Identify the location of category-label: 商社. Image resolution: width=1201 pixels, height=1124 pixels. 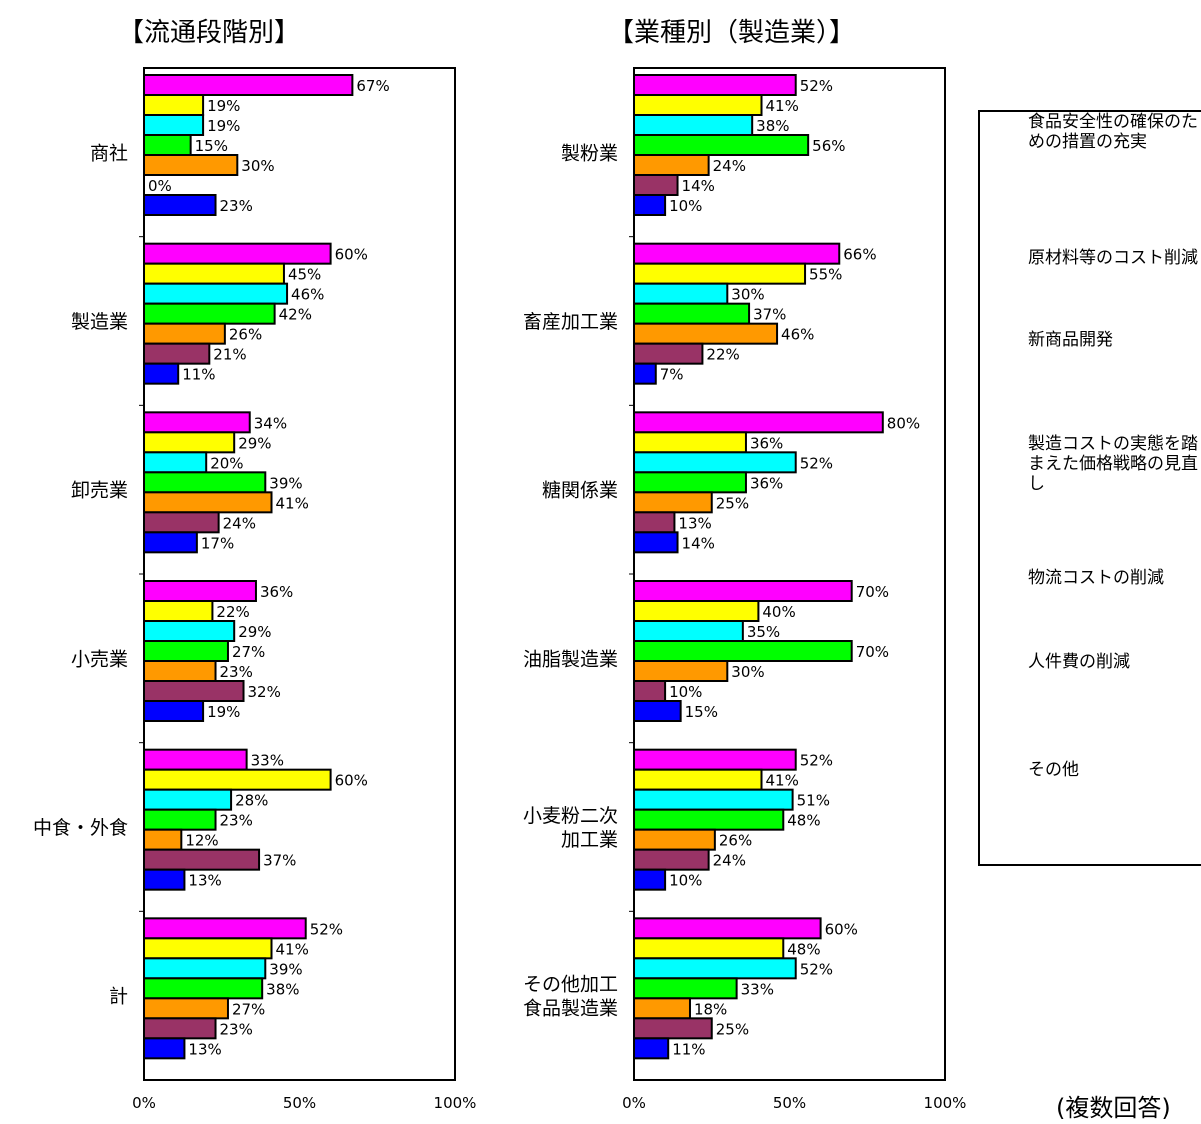
(109, 153).